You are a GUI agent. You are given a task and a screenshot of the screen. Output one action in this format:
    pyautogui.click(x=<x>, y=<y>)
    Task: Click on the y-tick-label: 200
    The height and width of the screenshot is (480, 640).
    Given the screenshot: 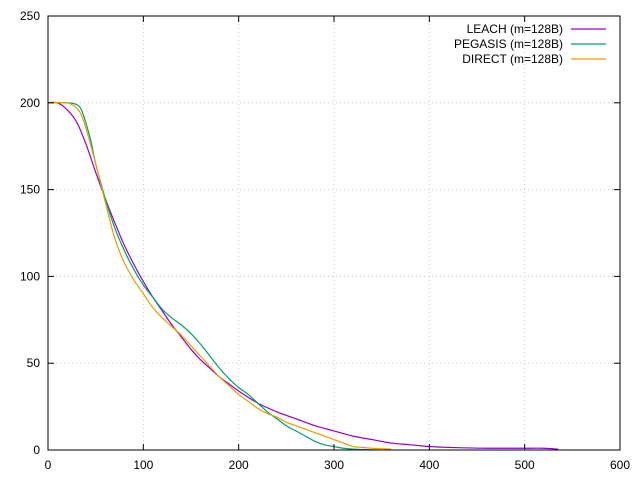 What is the action you would take?
    pyautogui.click(x=30, y=103)
    